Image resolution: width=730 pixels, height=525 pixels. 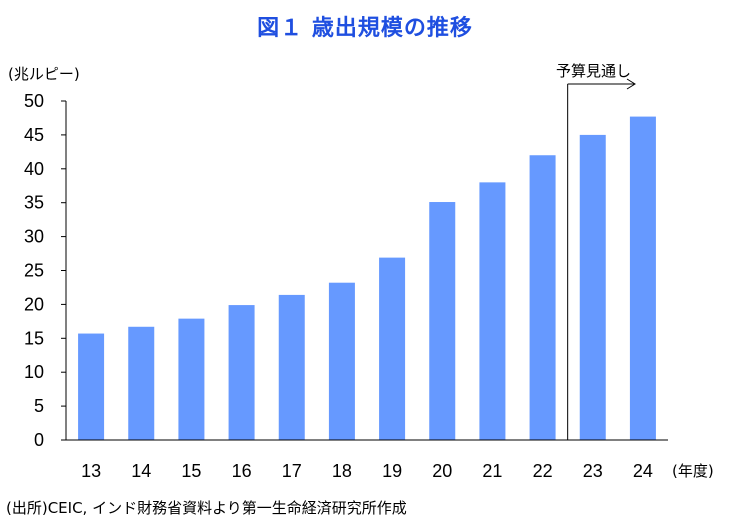 I want to click on chart-title: 図１ 歳出規模の推移, so click(x=365, y=28).